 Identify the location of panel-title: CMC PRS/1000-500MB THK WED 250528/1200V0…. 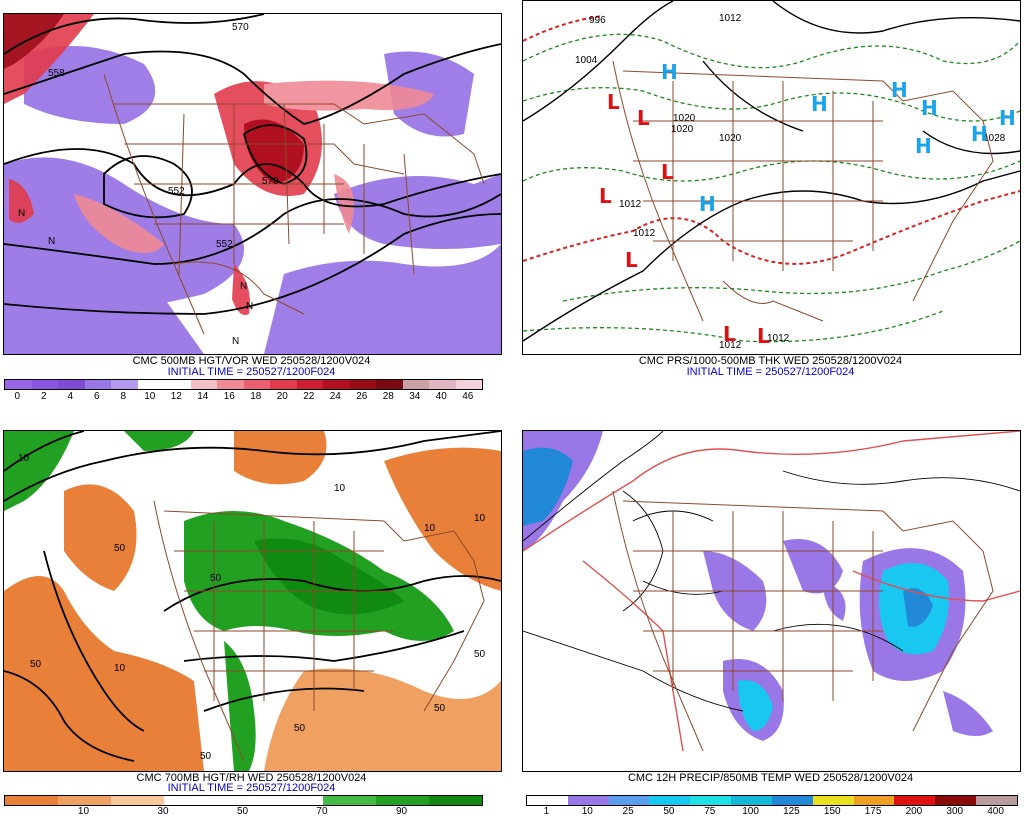
(770, 361).